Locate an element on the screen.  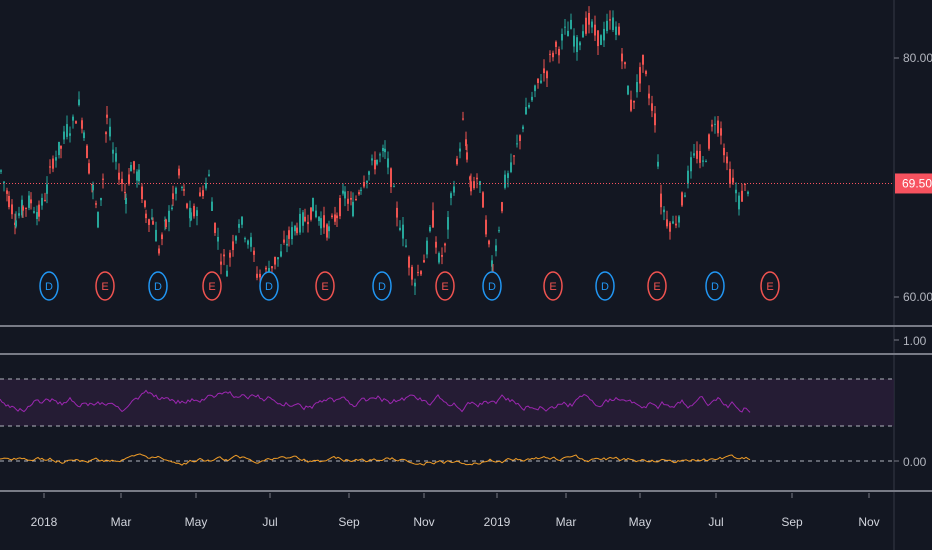
x-tick-label: 2019 is located at coordinates (497, 522).